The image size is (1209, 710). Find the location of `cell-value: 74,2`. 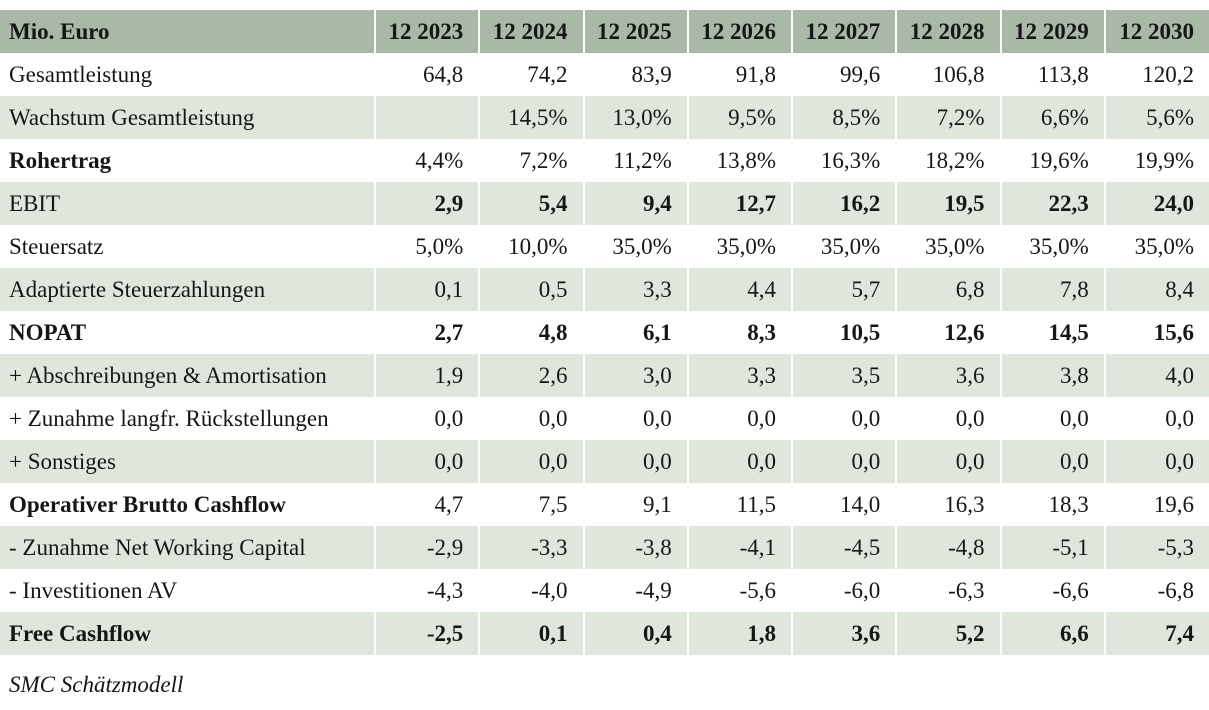

cell-value: 74,2 is located at coordinates (532, 74).